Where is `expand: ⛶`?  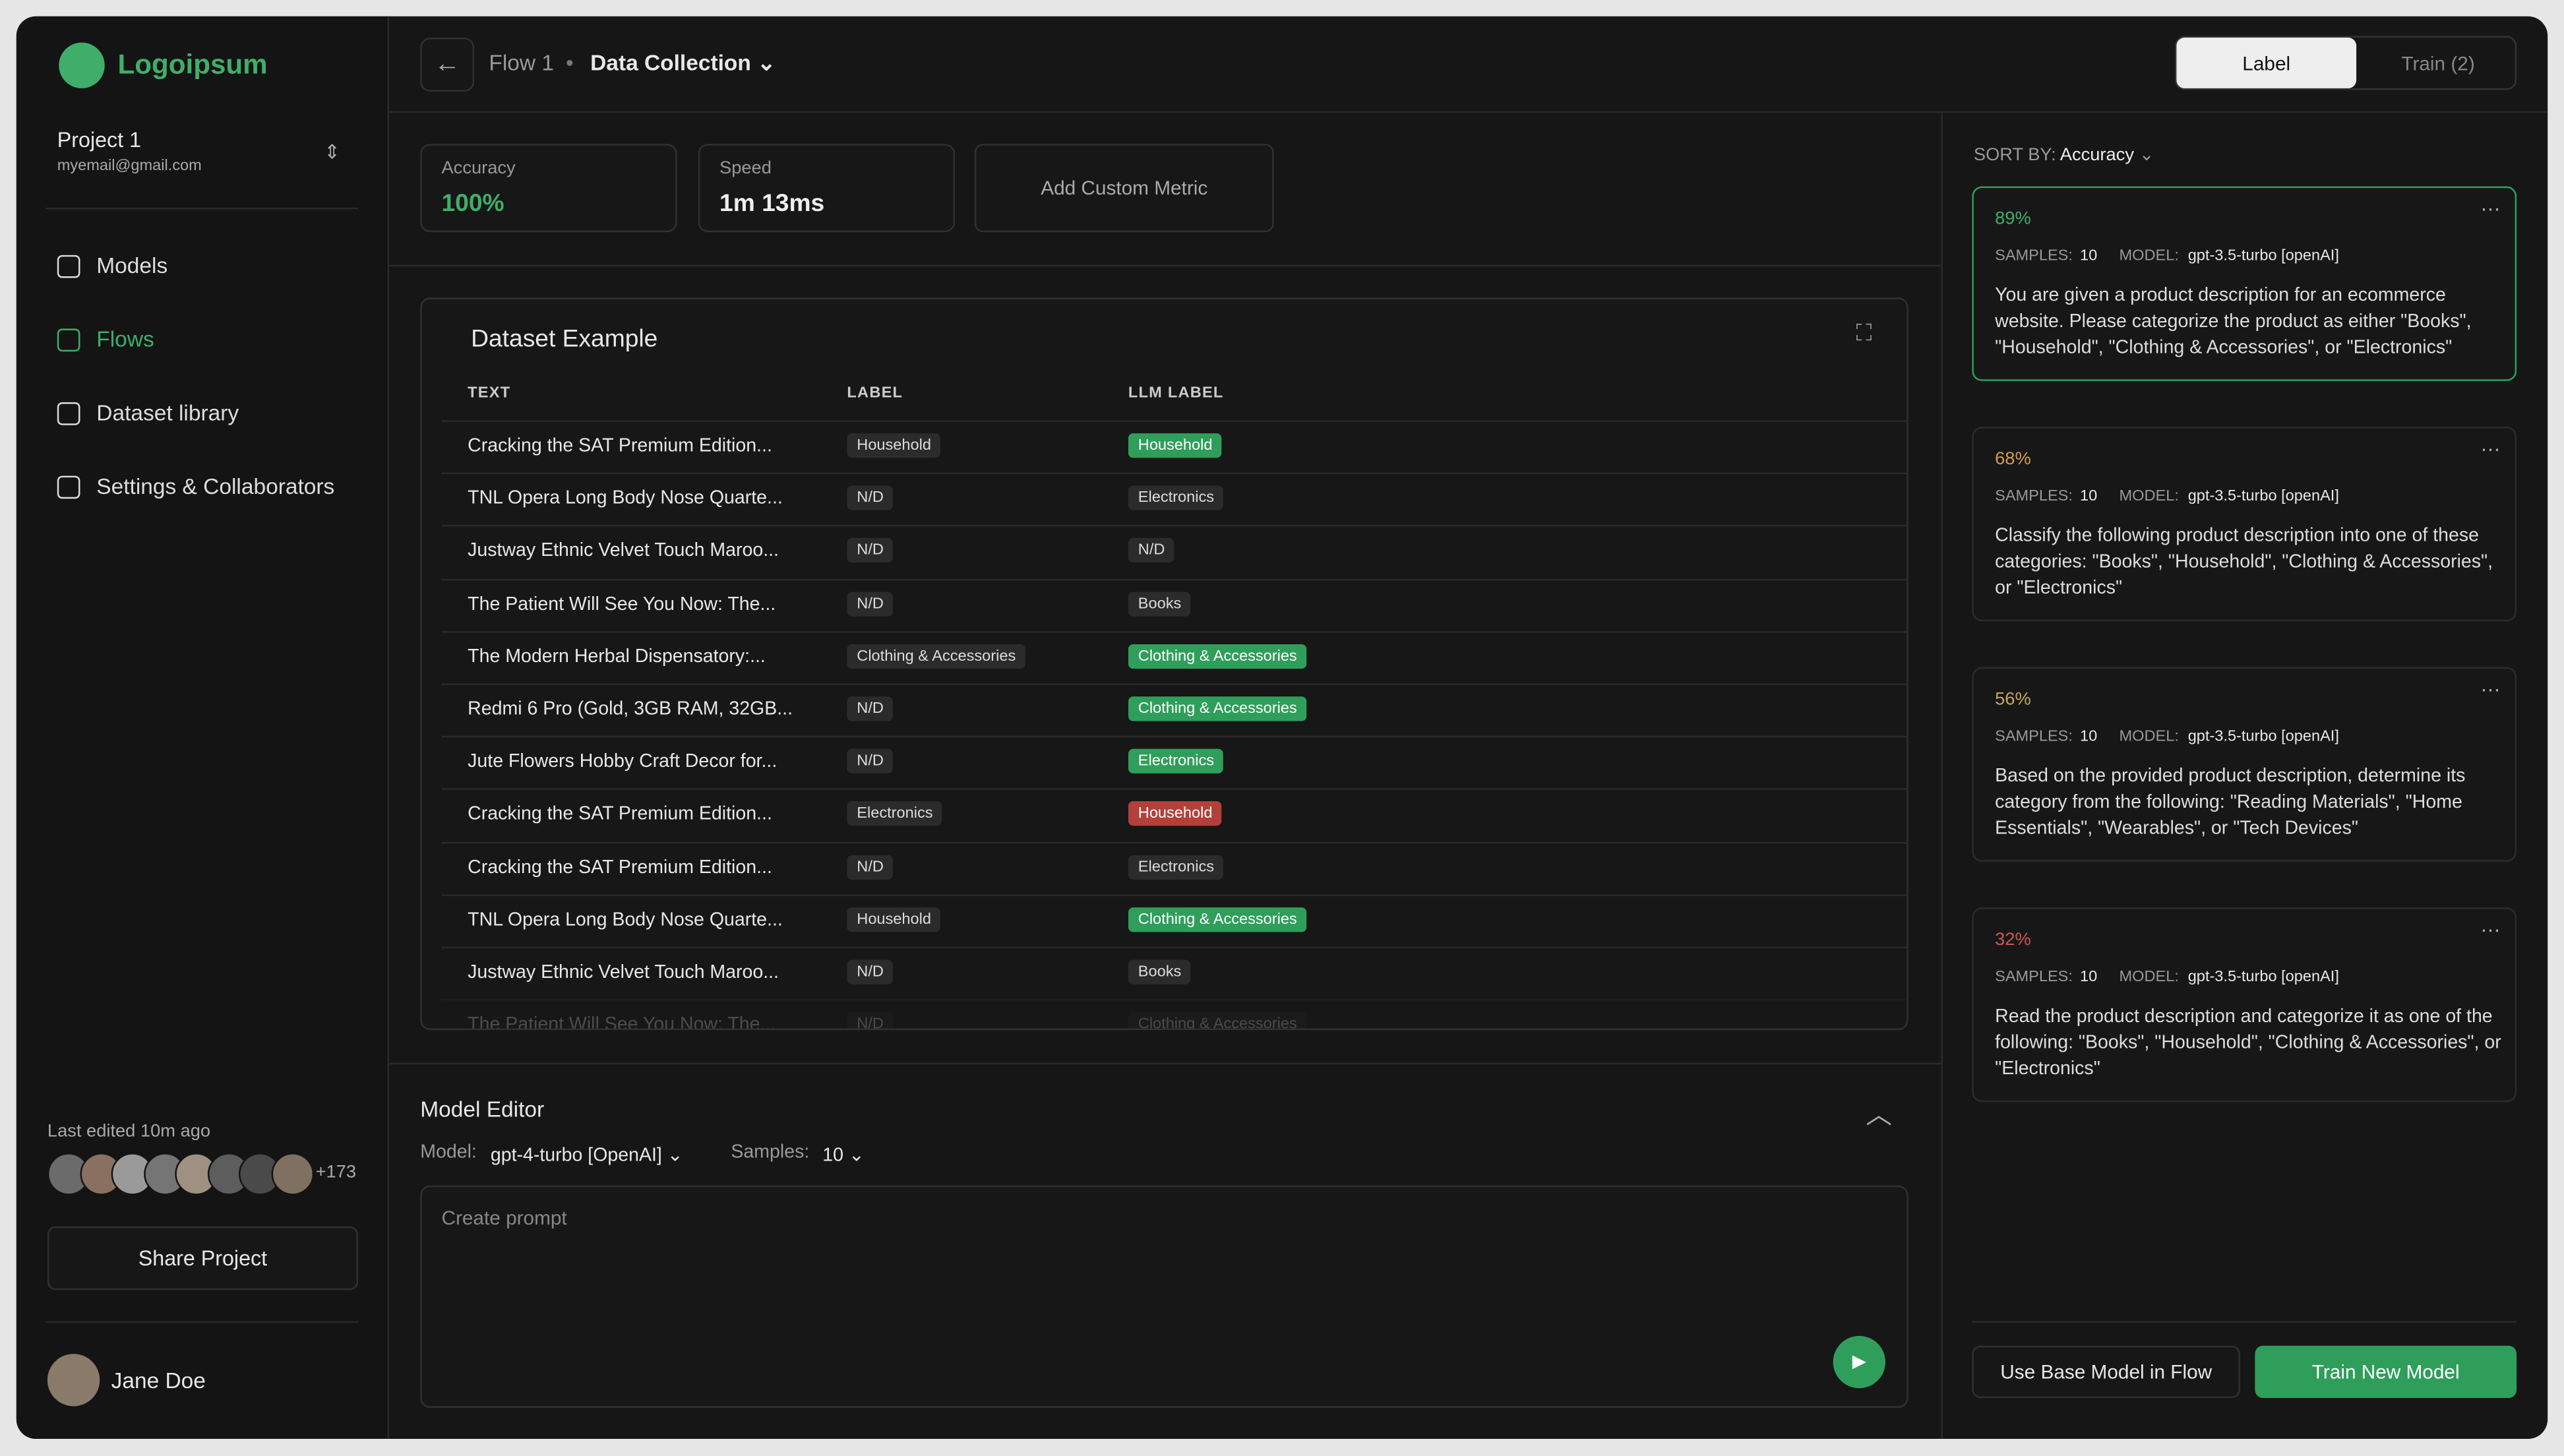 expand: ⛶ is located at coordinates (1864, 332).